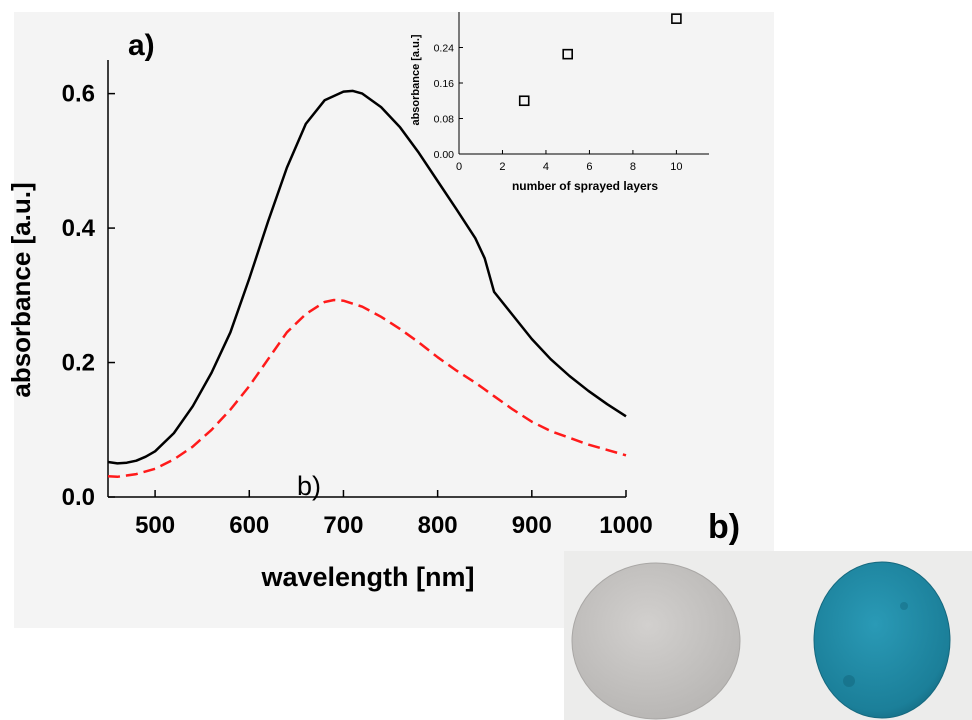  What do you see at coordinates (444, 84) in the screenshot?
I see `inset-y-tick-label: 0.16` at bounding box center [444, 84].